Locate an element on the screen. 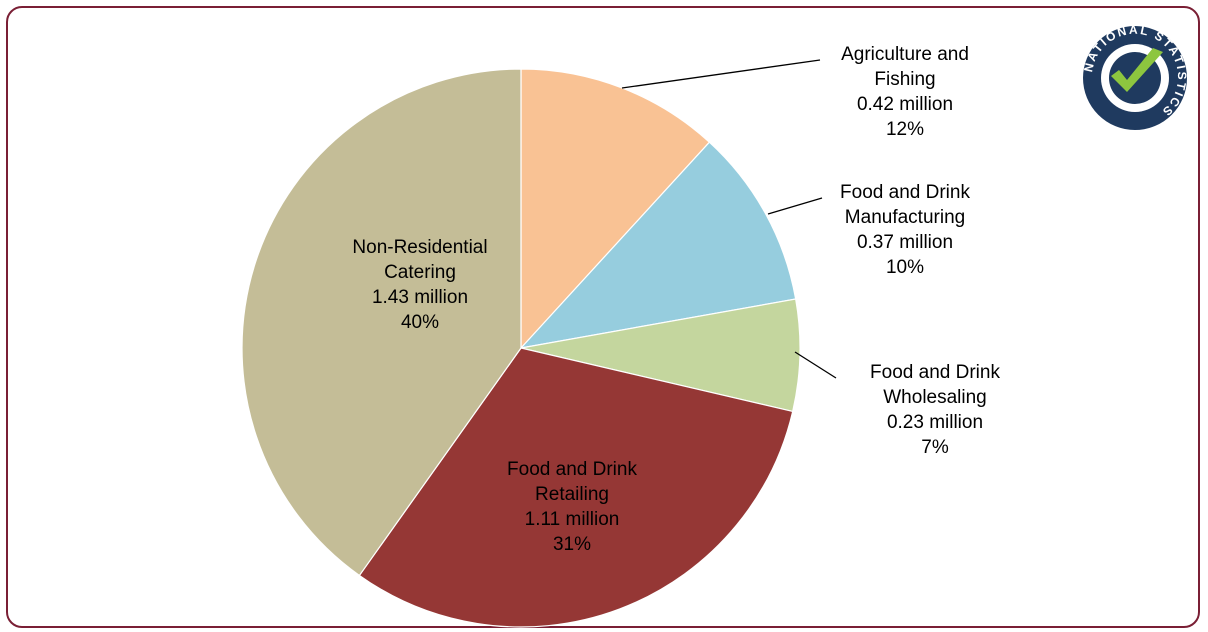 This screenshot has width=1208, height=632. slice-label-retailing: Food and Drink Retailing 1.11 million 31% is located at coordinates (572, 507).